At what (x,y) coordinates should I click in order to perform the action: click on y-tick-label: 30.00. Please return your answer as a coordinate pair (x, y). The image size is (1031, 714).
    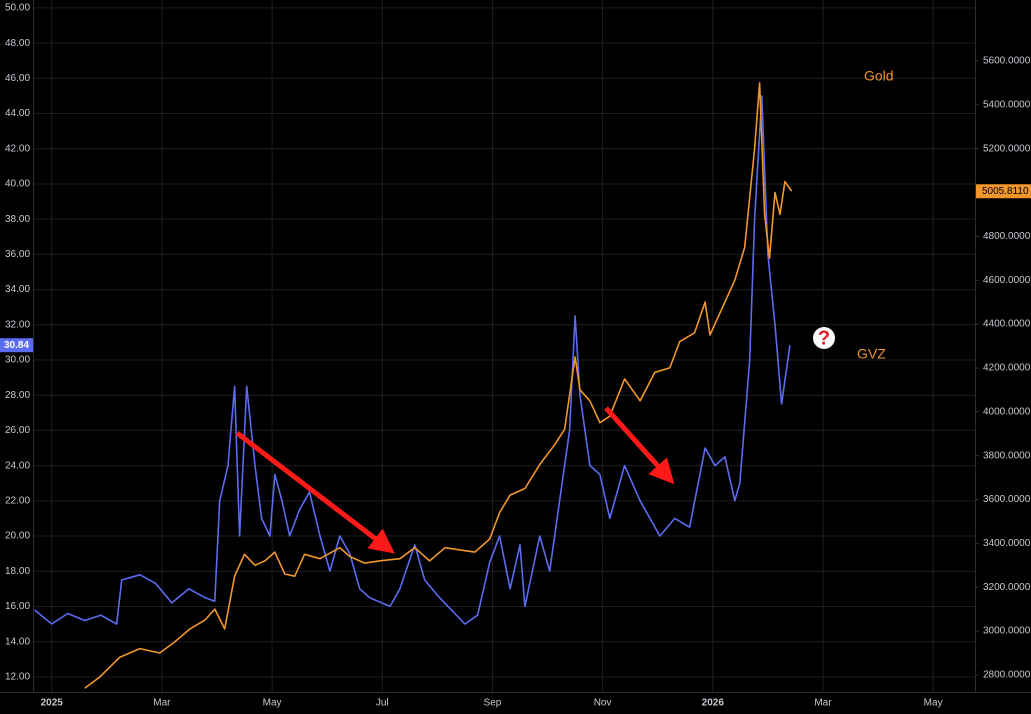
    Looking at the image, I should click on (17, 360).